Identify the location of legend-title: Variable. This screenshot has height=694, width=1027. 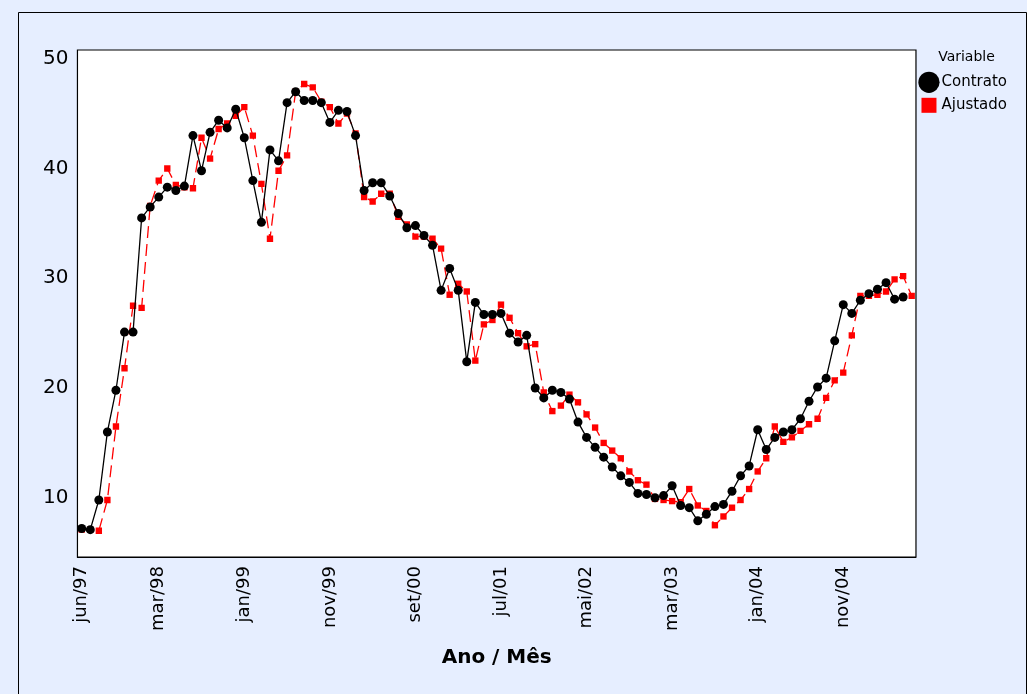
(966, 55).